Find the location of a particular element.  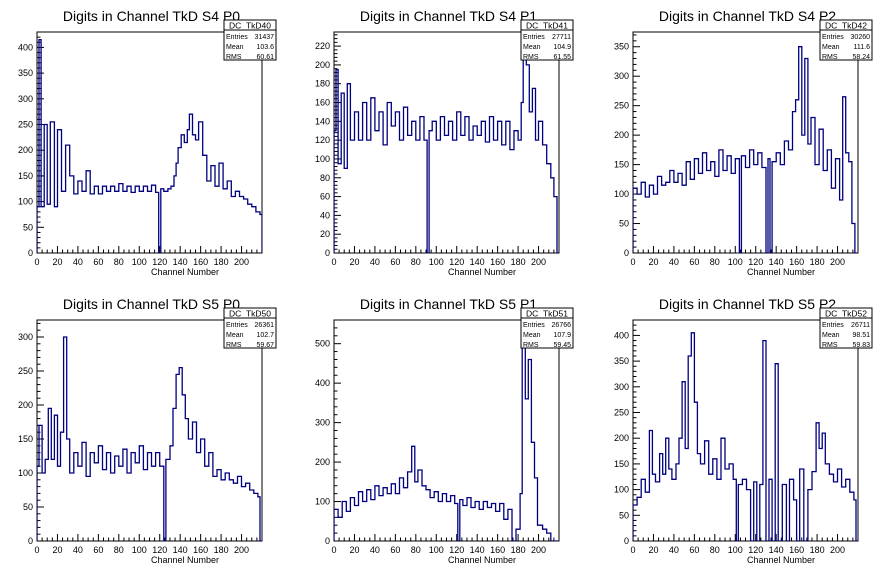

chart-title: Digits in Channel TkD S5 P2 is located at coordinates (747, 304).